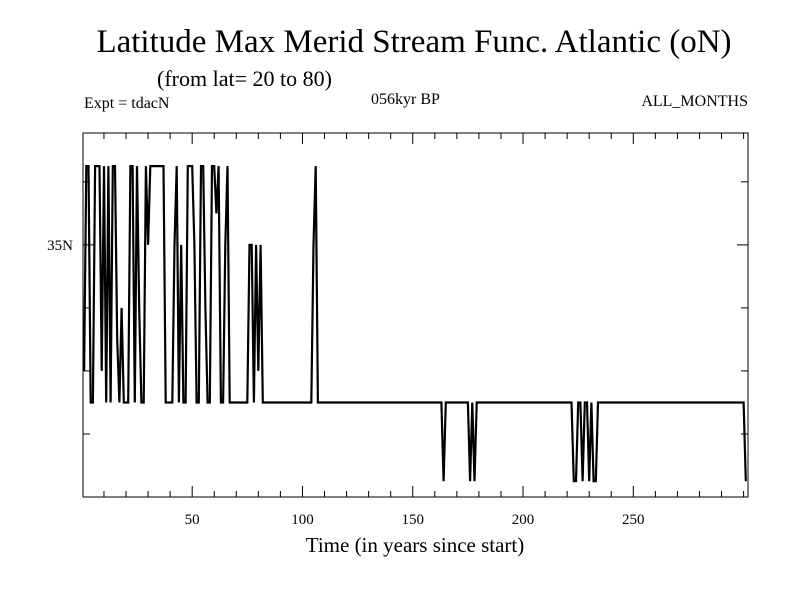 This screenshot has height=600, width=800. I want to click on months-label: ALL_MONTHS, so click(694, 101).